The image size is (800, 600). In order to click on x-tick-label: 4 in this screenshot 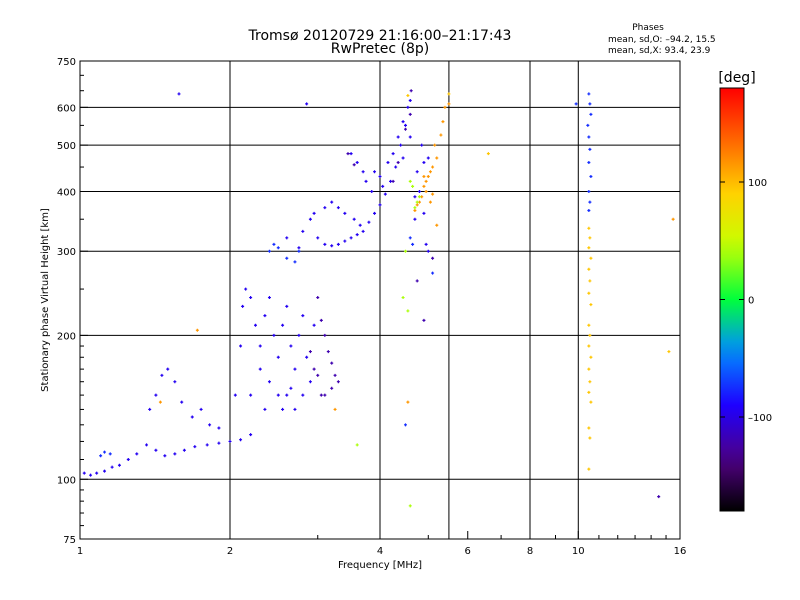, I will do `click(380, 551)`.